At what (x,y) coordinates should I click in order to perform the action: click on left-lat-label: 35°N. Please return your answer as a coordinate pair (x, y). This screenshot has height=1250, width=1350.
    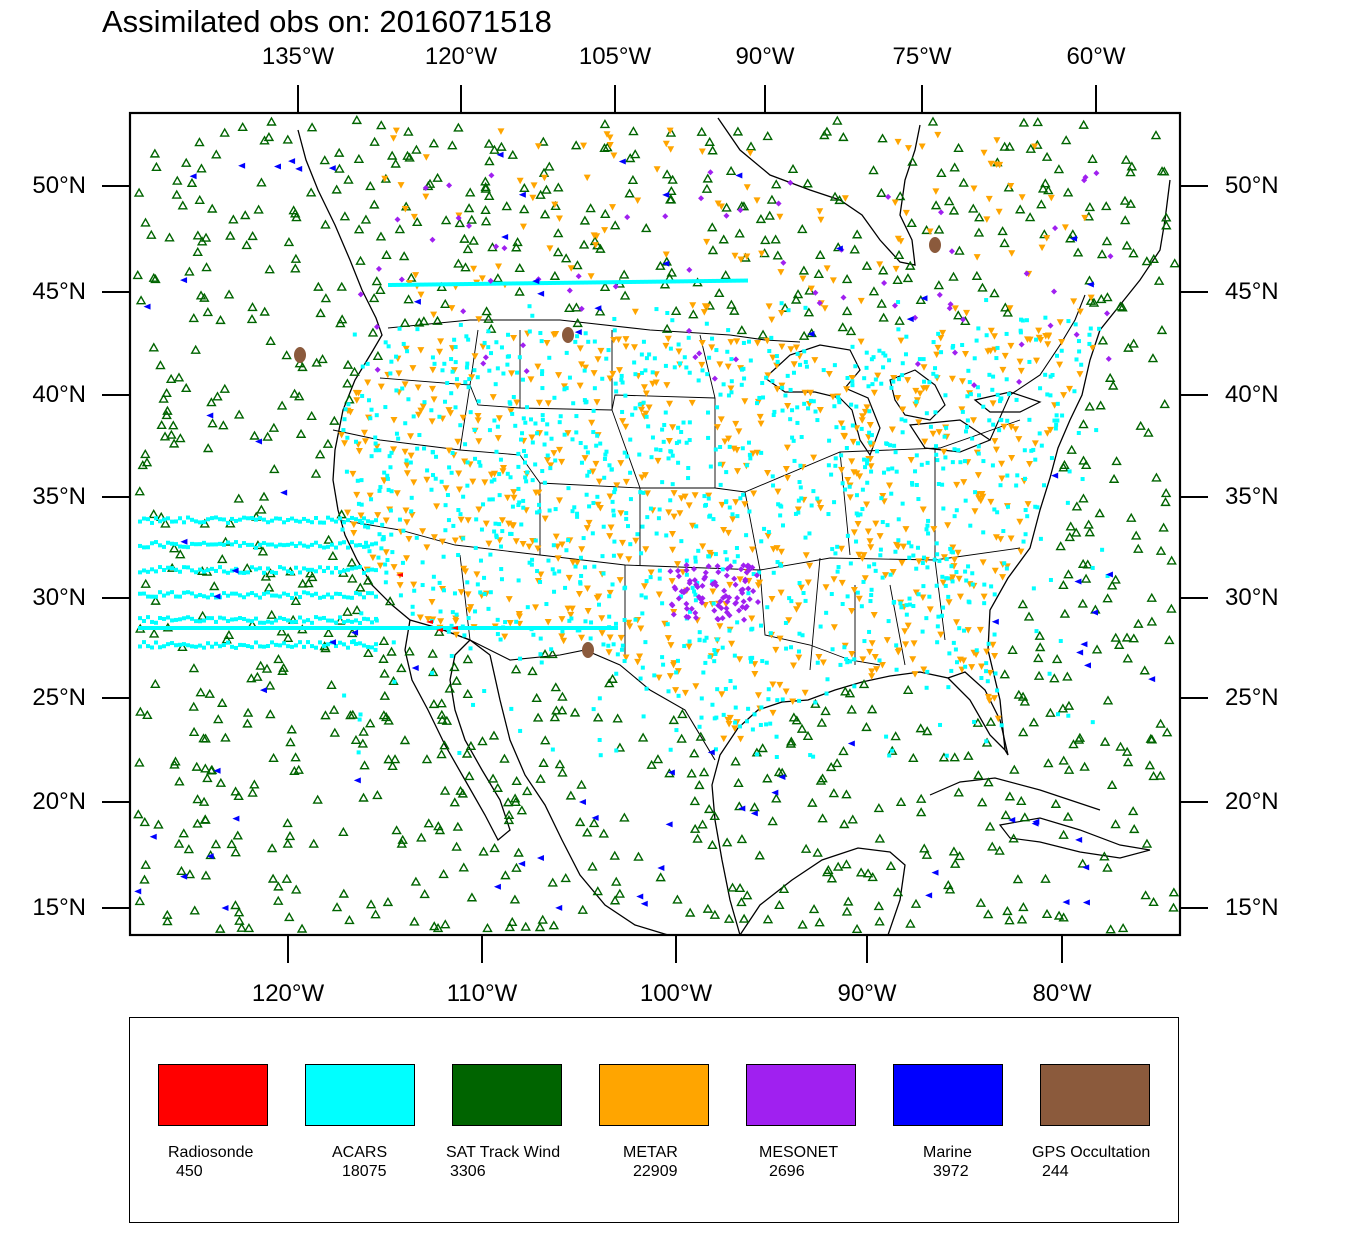
    Looking at the image, I should click on (59, 496).